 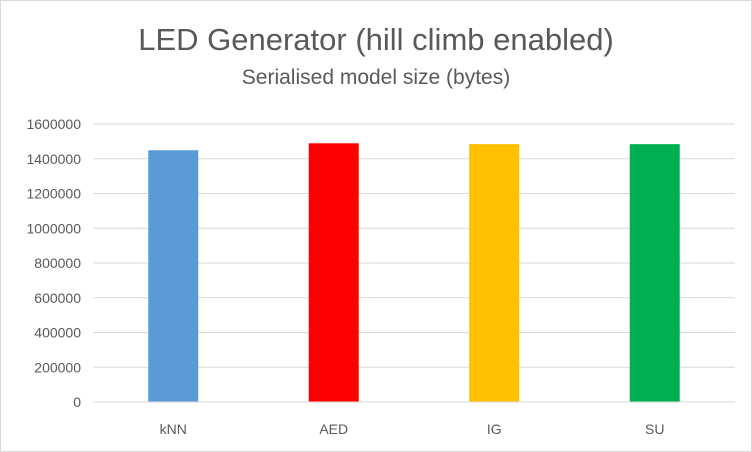 I want to click on x-tick-label: SU, so click(x=654, y=429).